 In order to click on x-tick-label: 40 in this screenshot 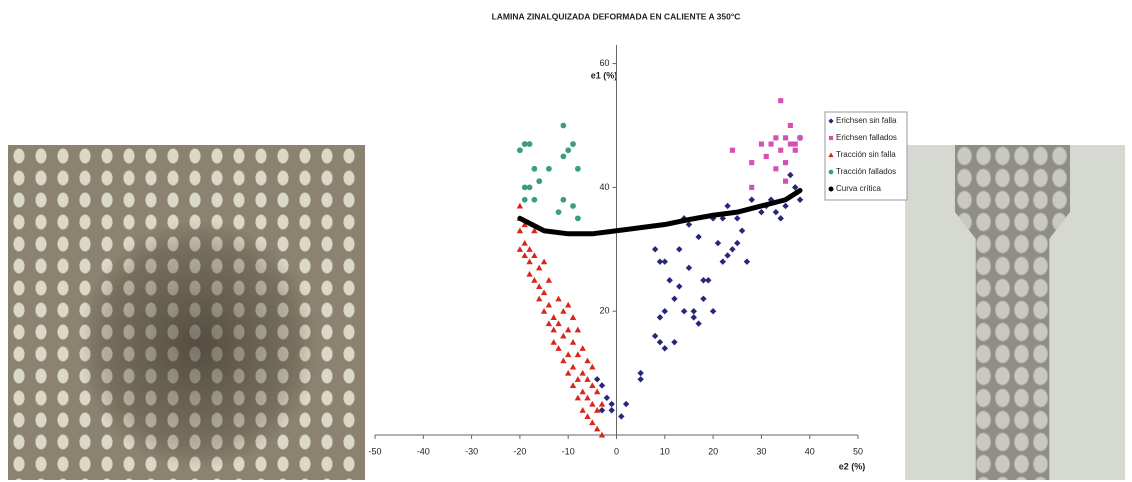, I will do `click(810, 451)`.